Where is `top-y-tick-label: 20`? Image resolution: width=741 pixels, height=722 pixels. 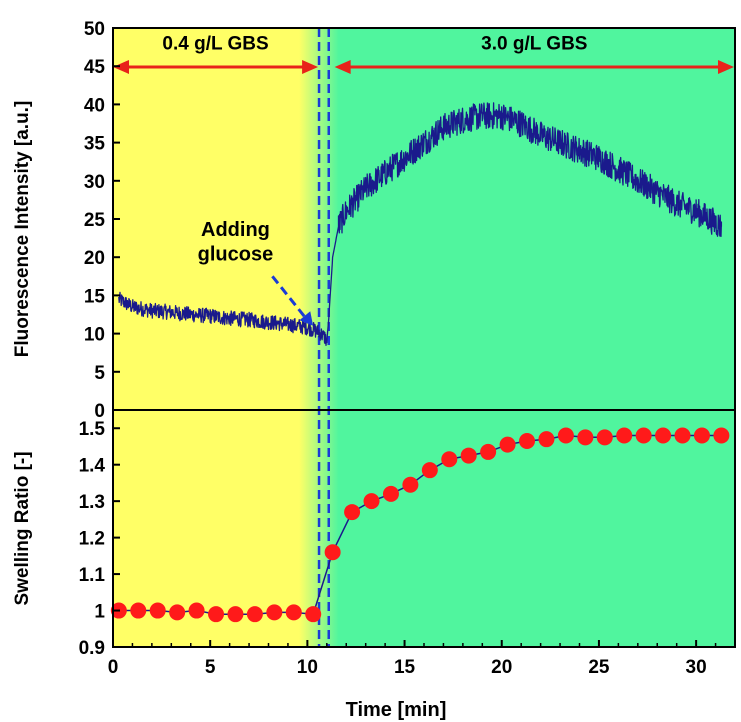
top-y-tick-label: 20 is located at coordinates (94, 258).